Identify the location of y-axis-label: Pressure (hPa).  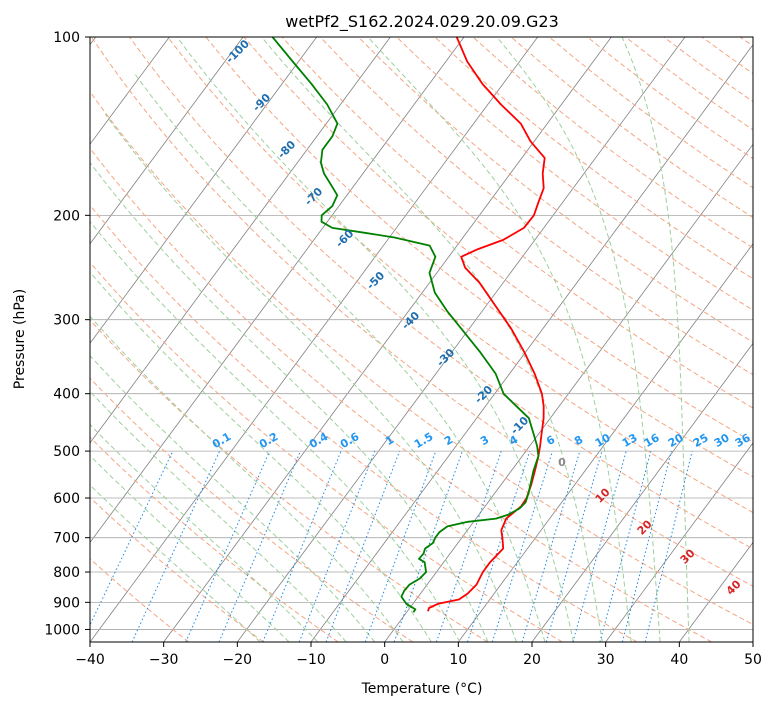
(20, 339).